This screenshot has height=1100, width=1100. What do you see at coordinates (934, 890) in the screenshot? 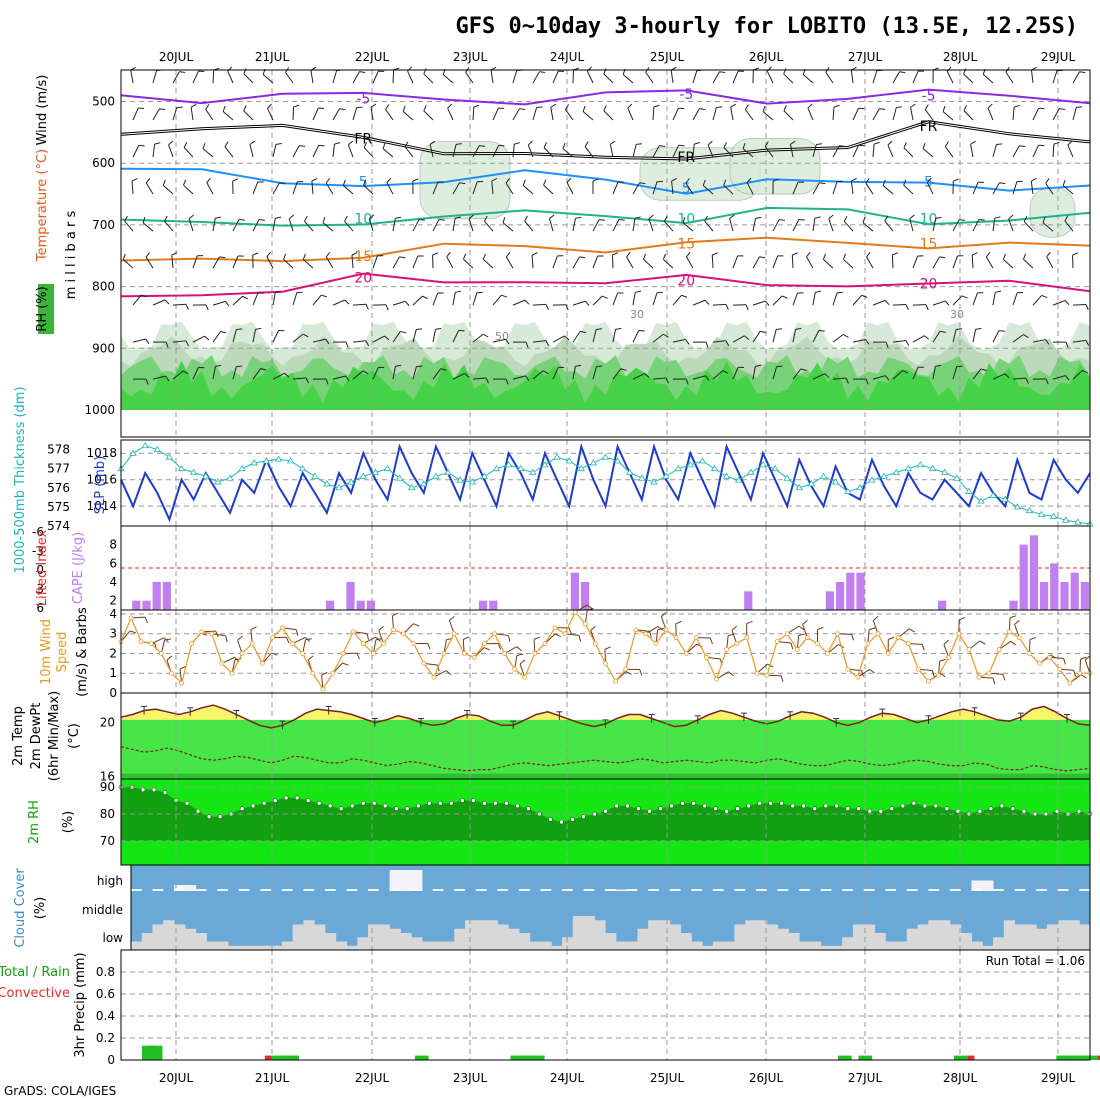
I see `high-cloud-trace` at bounding box center [934, 890].